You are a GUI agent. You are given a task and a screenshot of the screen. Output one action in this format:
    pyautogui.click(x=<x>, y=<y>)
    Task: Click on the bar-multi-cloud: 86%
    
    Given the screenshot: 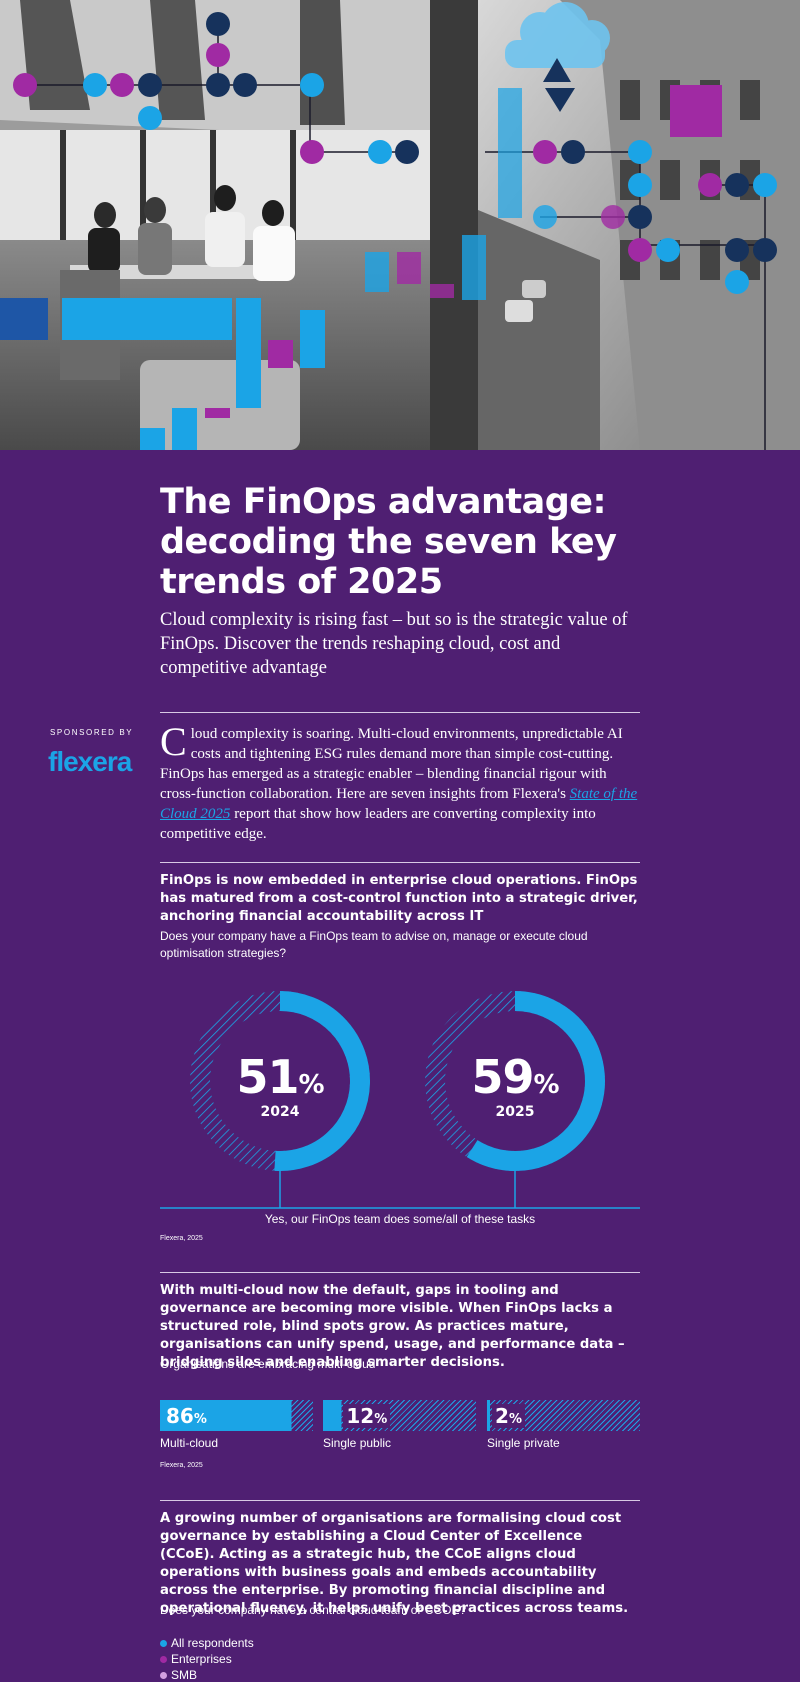 What is the action you would take?
    pyautogui.click(x=236, y=1415)
    